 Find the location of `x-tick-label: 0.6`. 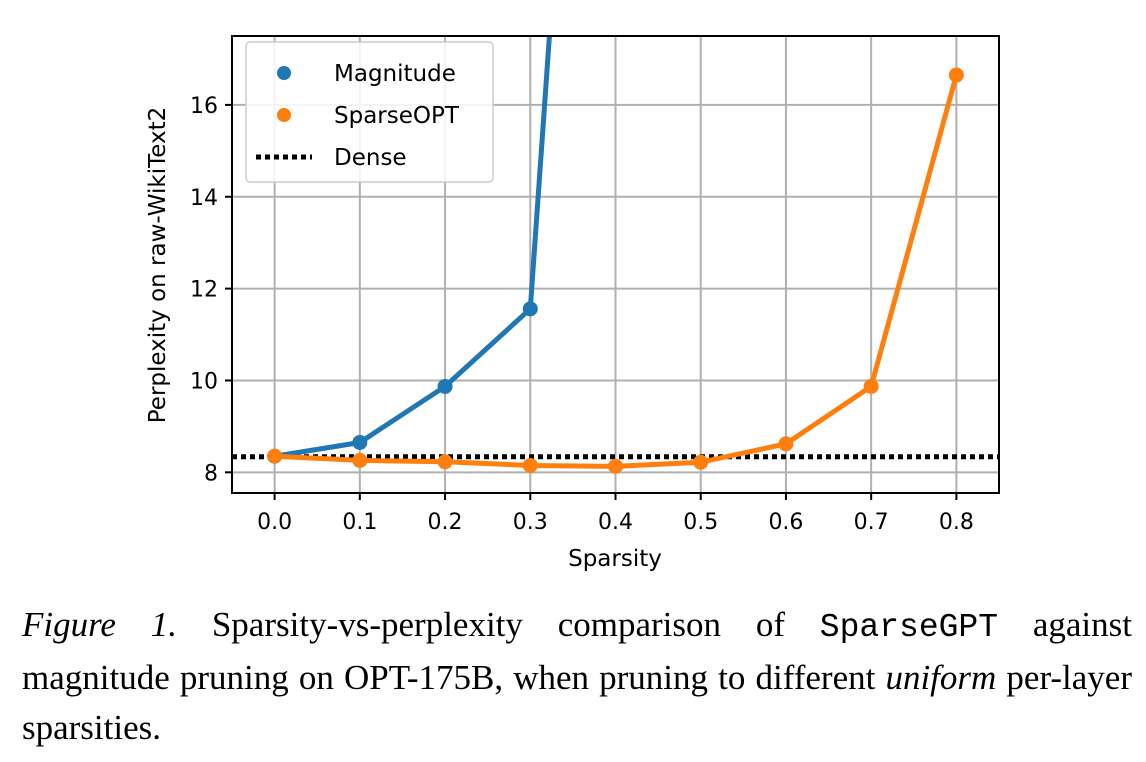

x-tick-label: 0.6 is located at coordinates (785, 522).